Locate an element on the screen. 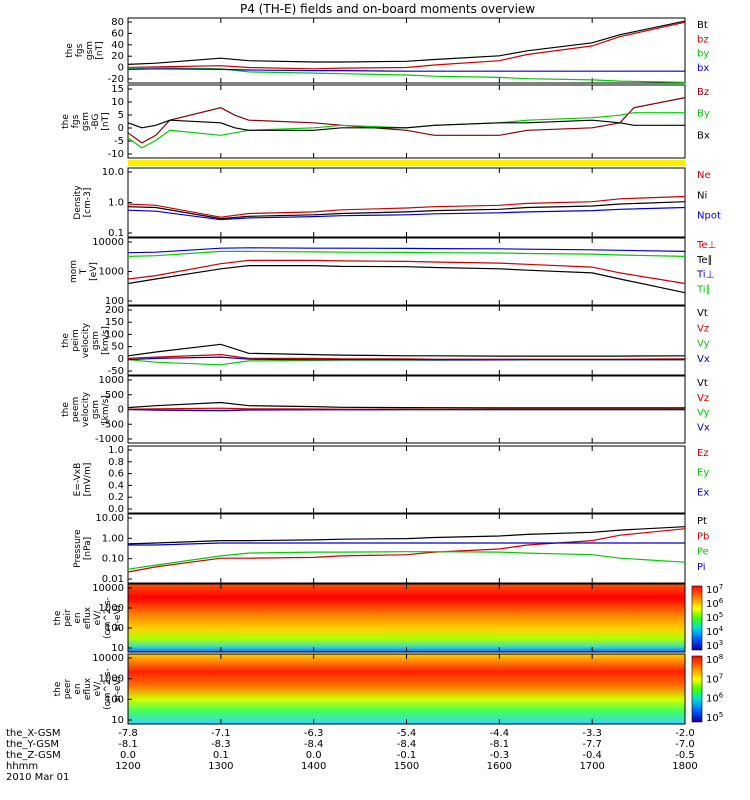 The height and width of the screenshot is (800, 750). legend-entry: Te⊥ is located at coordinates (706, 245).